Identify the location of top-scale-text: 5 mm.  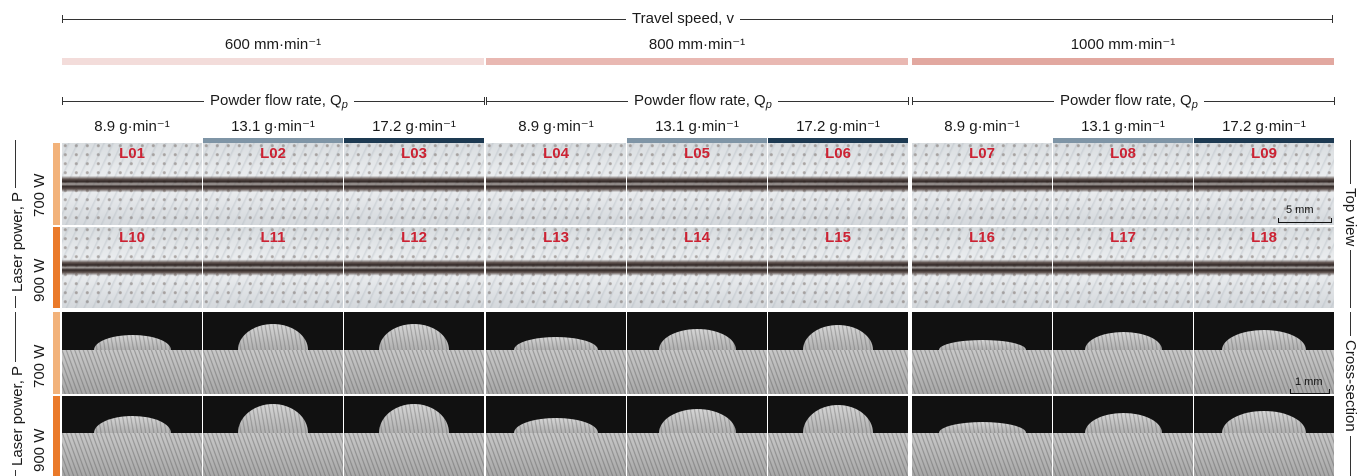
(1300, 210).